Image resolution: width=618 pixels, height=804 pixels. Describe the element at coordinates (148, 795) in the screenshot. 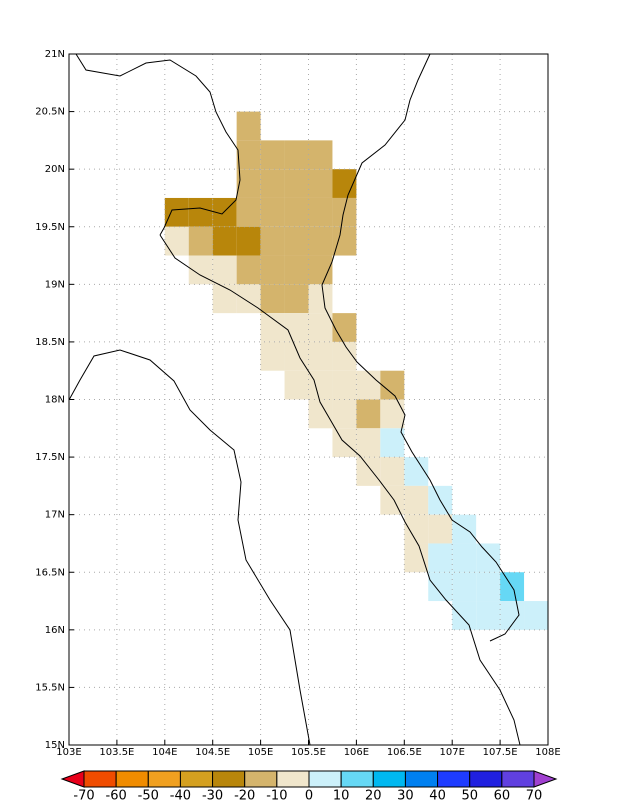

I see `colorbar-label: -50` at that location.